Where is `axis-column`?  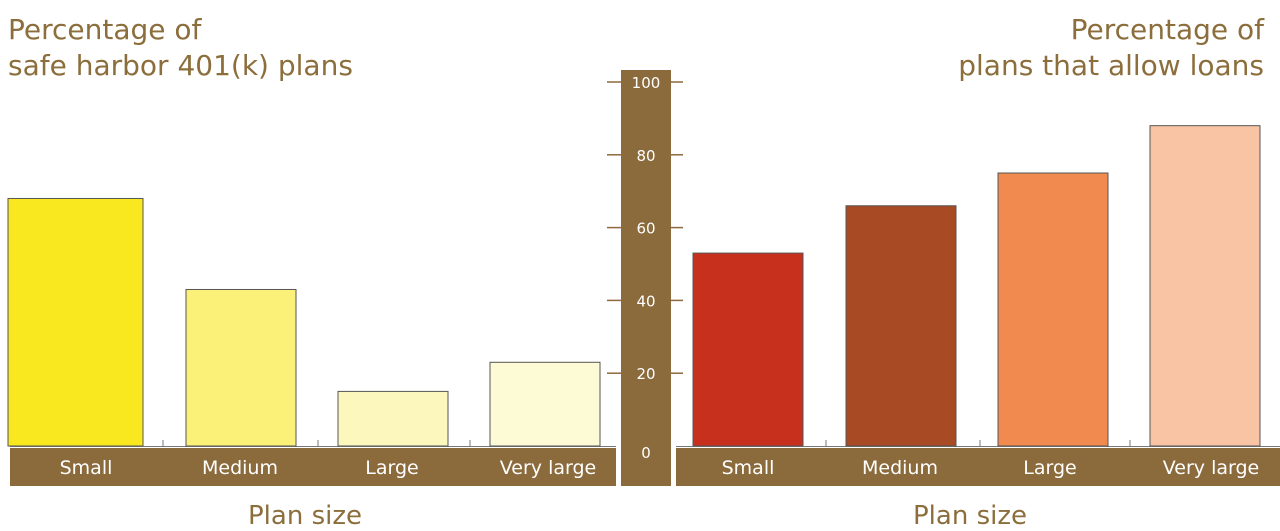
axis-column is located at coordinates (646, 278).